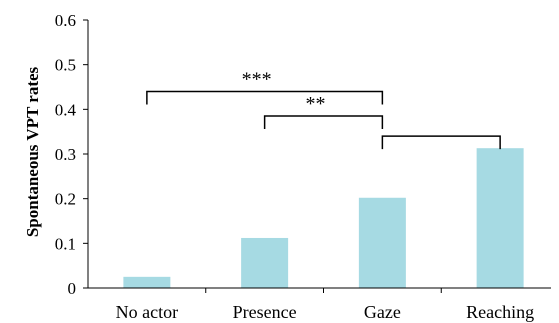  I want to click on bar-presence, so click(265, 262).